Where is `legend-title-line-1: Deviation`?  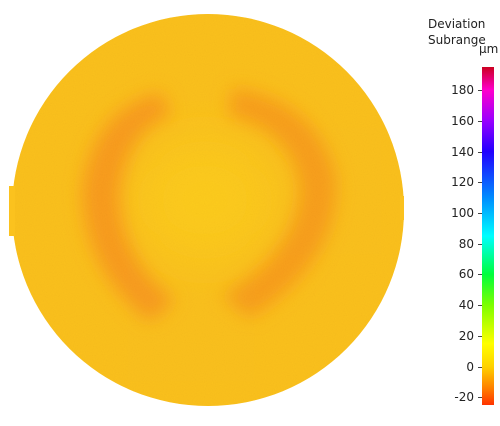 legend-title-line-1: Deviation is located at coordinates (457, 24).